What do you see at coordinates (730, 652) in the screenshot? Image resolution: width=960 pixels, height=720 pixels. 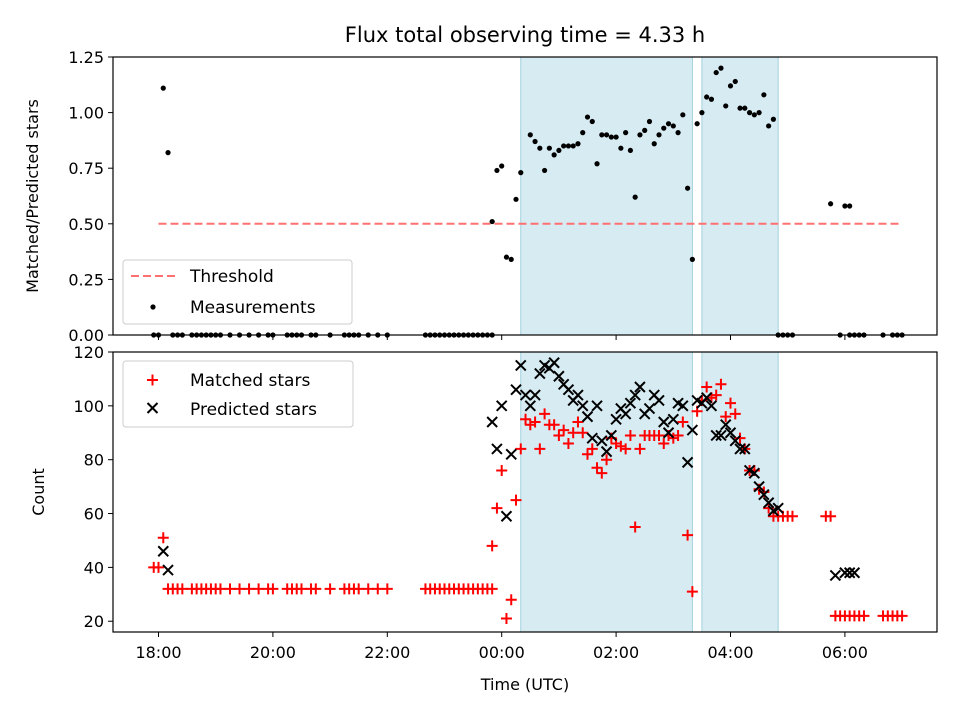 I see `x-tick-label: 04:00` at bounding box center [730, 652].